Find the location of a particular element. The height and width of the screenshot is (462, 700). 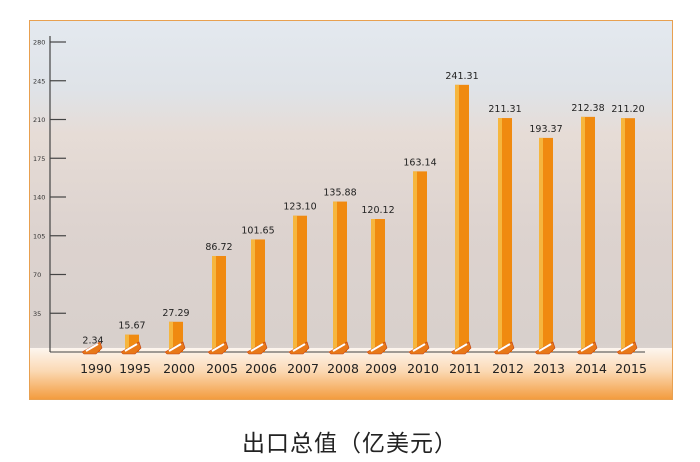

data-label: 193.37 is located at coordinates (545, 129).